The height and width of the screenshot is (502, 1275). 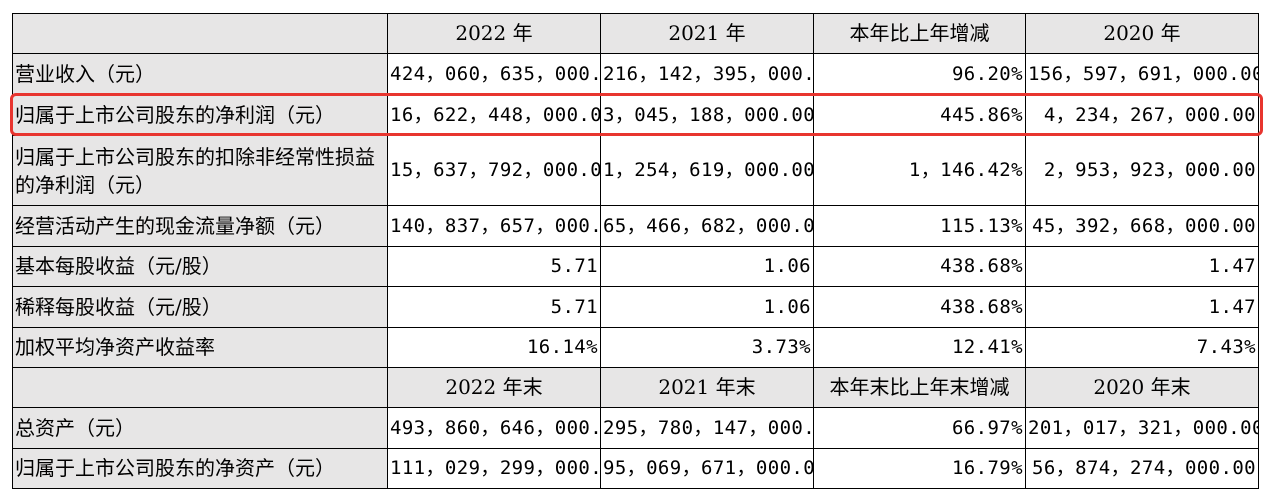 What do you see at coordinates (494, 428) in the screenshot?
I see `value-2022: 493，860，646，000.00` at bounding box center [494, 428].